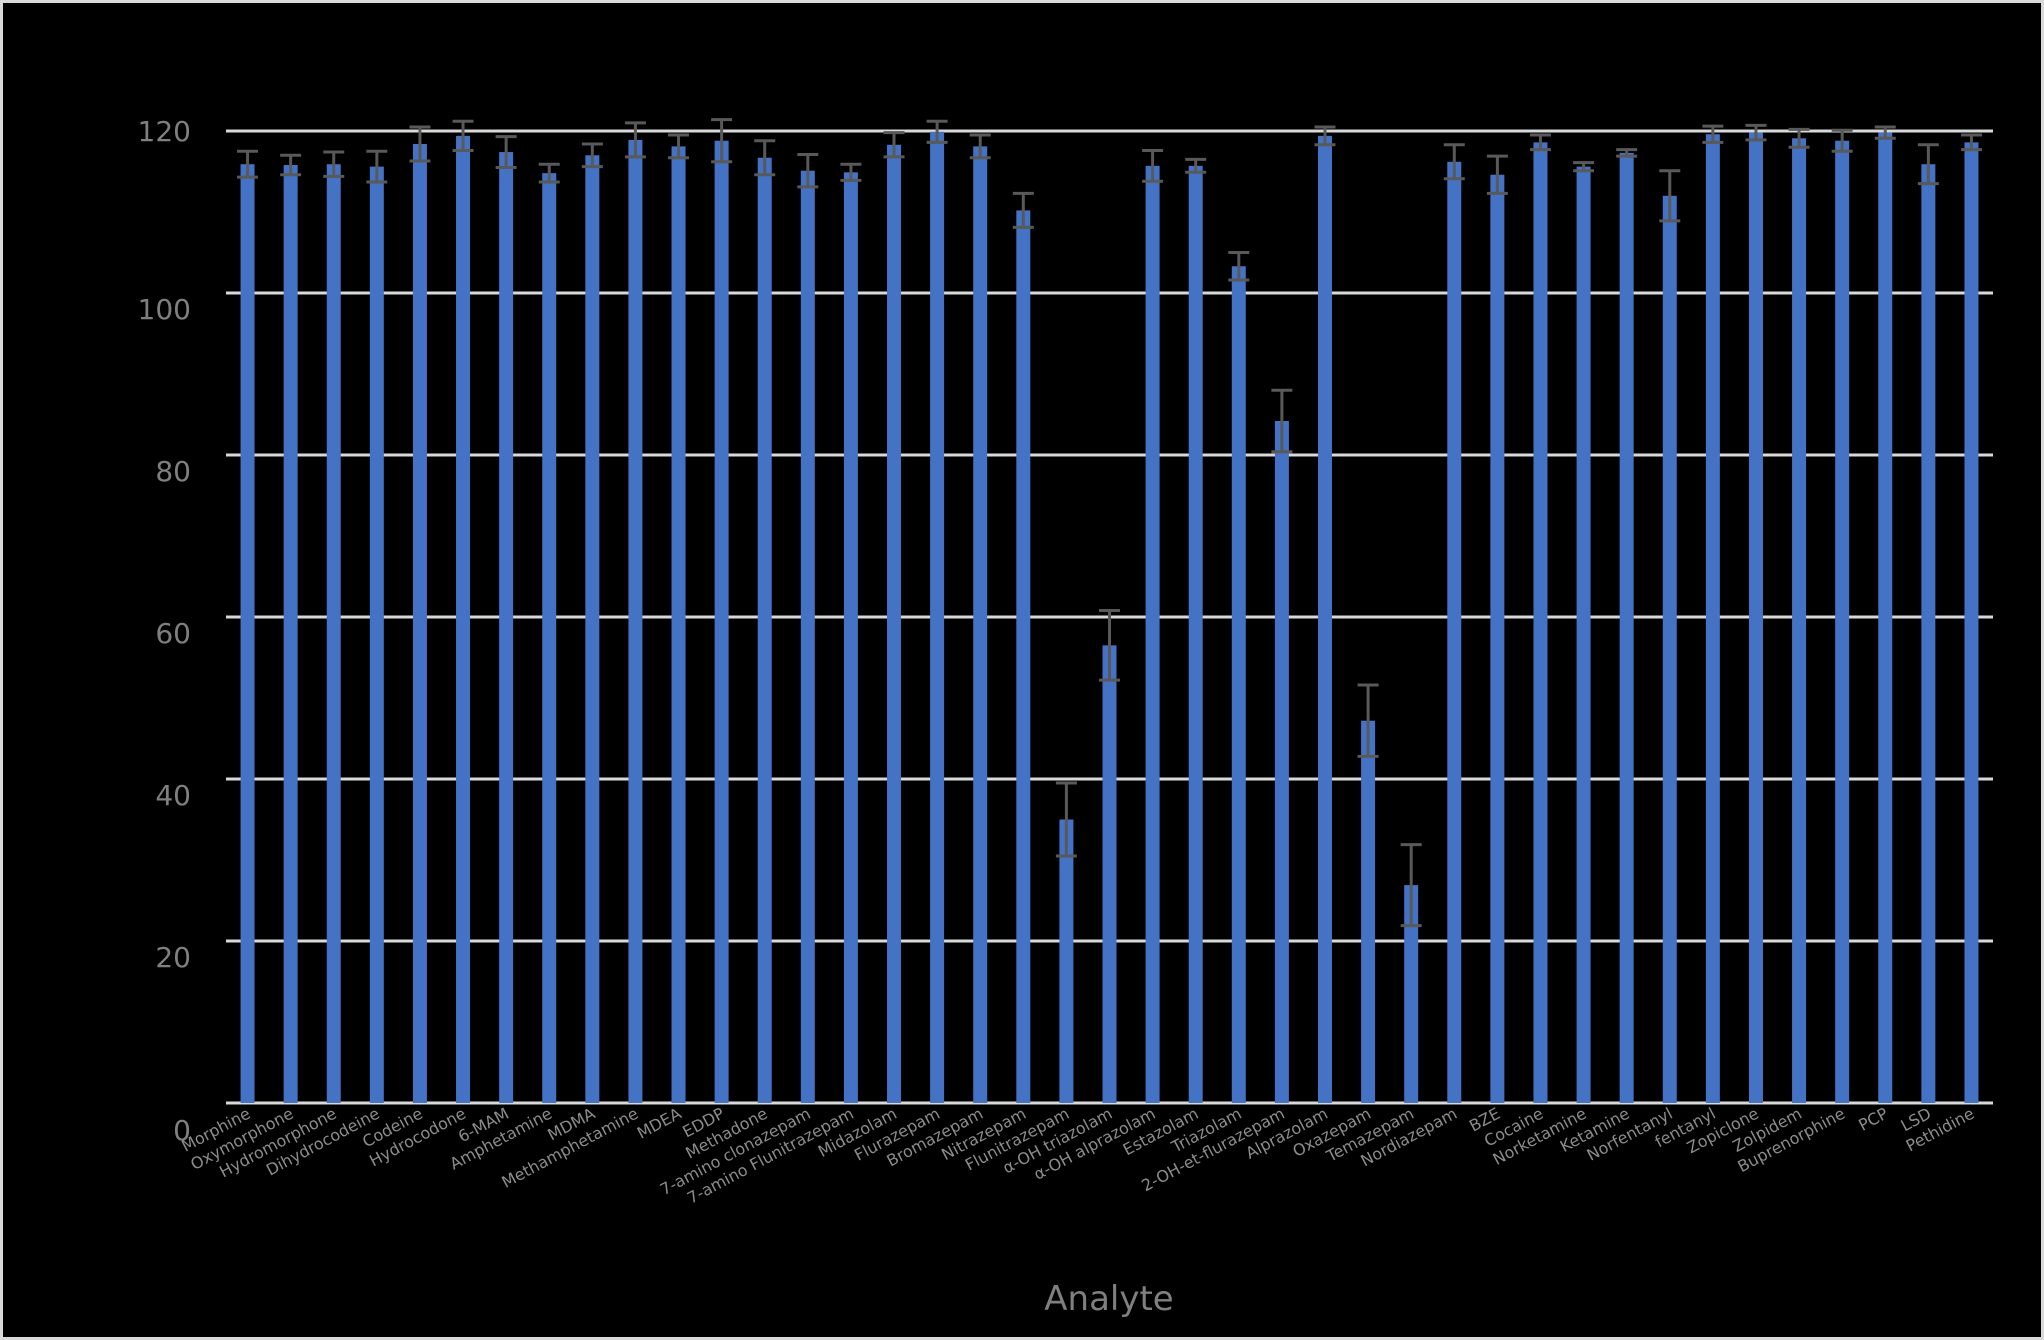 Image resolution: width=2044 pixels, height=1340 pixels. Describe the element at coordinates (173, 471) in the screenshot. I see `y-tick-label: 80` at that location.